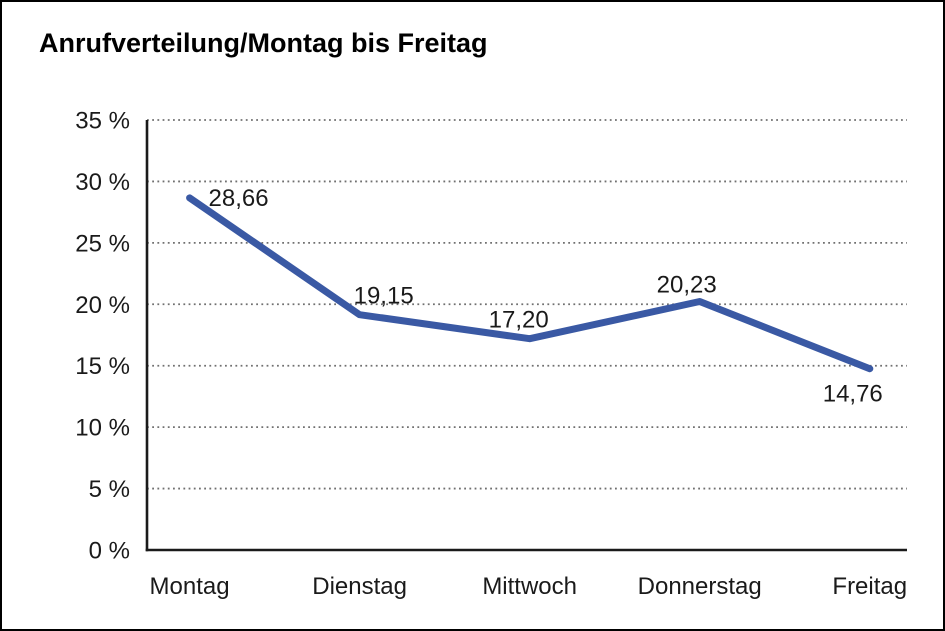 The image size is (945, 631). I want to click on x-category-label: Dienstag, so click(359, 586).